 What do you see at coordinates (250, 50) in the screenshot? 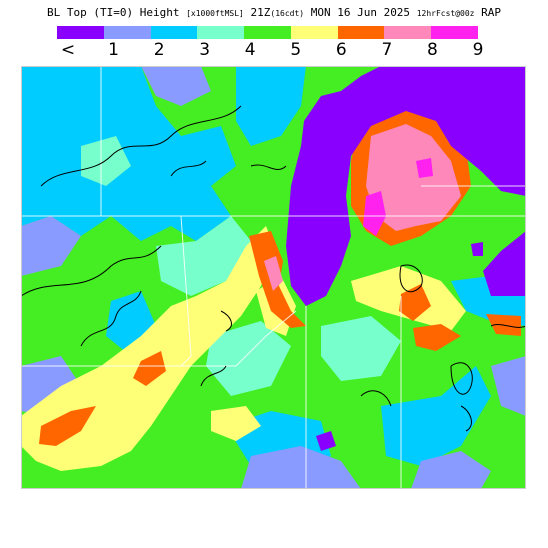
I see `legend-tick-label: 4` at bounding box center [250, 50].